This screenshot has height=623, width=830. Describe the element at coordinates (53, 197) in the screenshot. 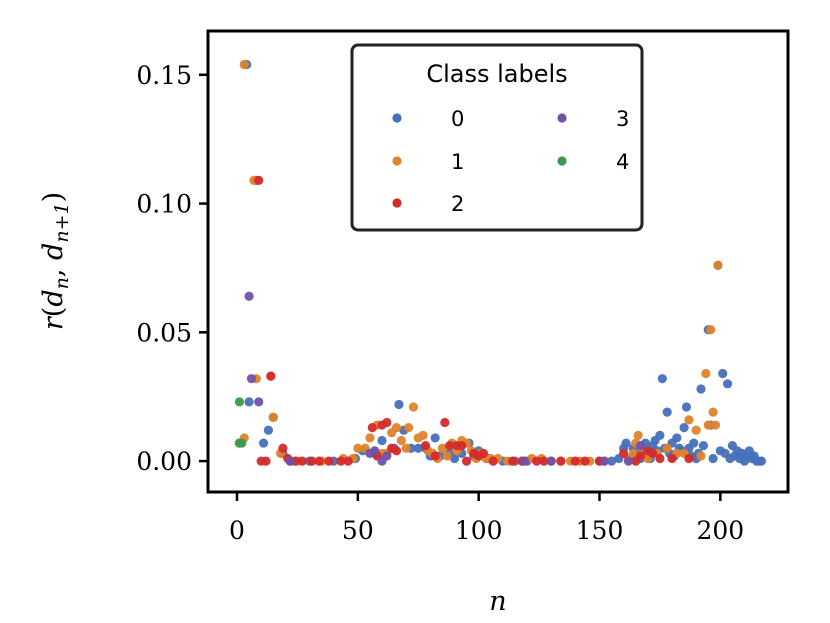

I see `y-axis-label-close: )` at that location.